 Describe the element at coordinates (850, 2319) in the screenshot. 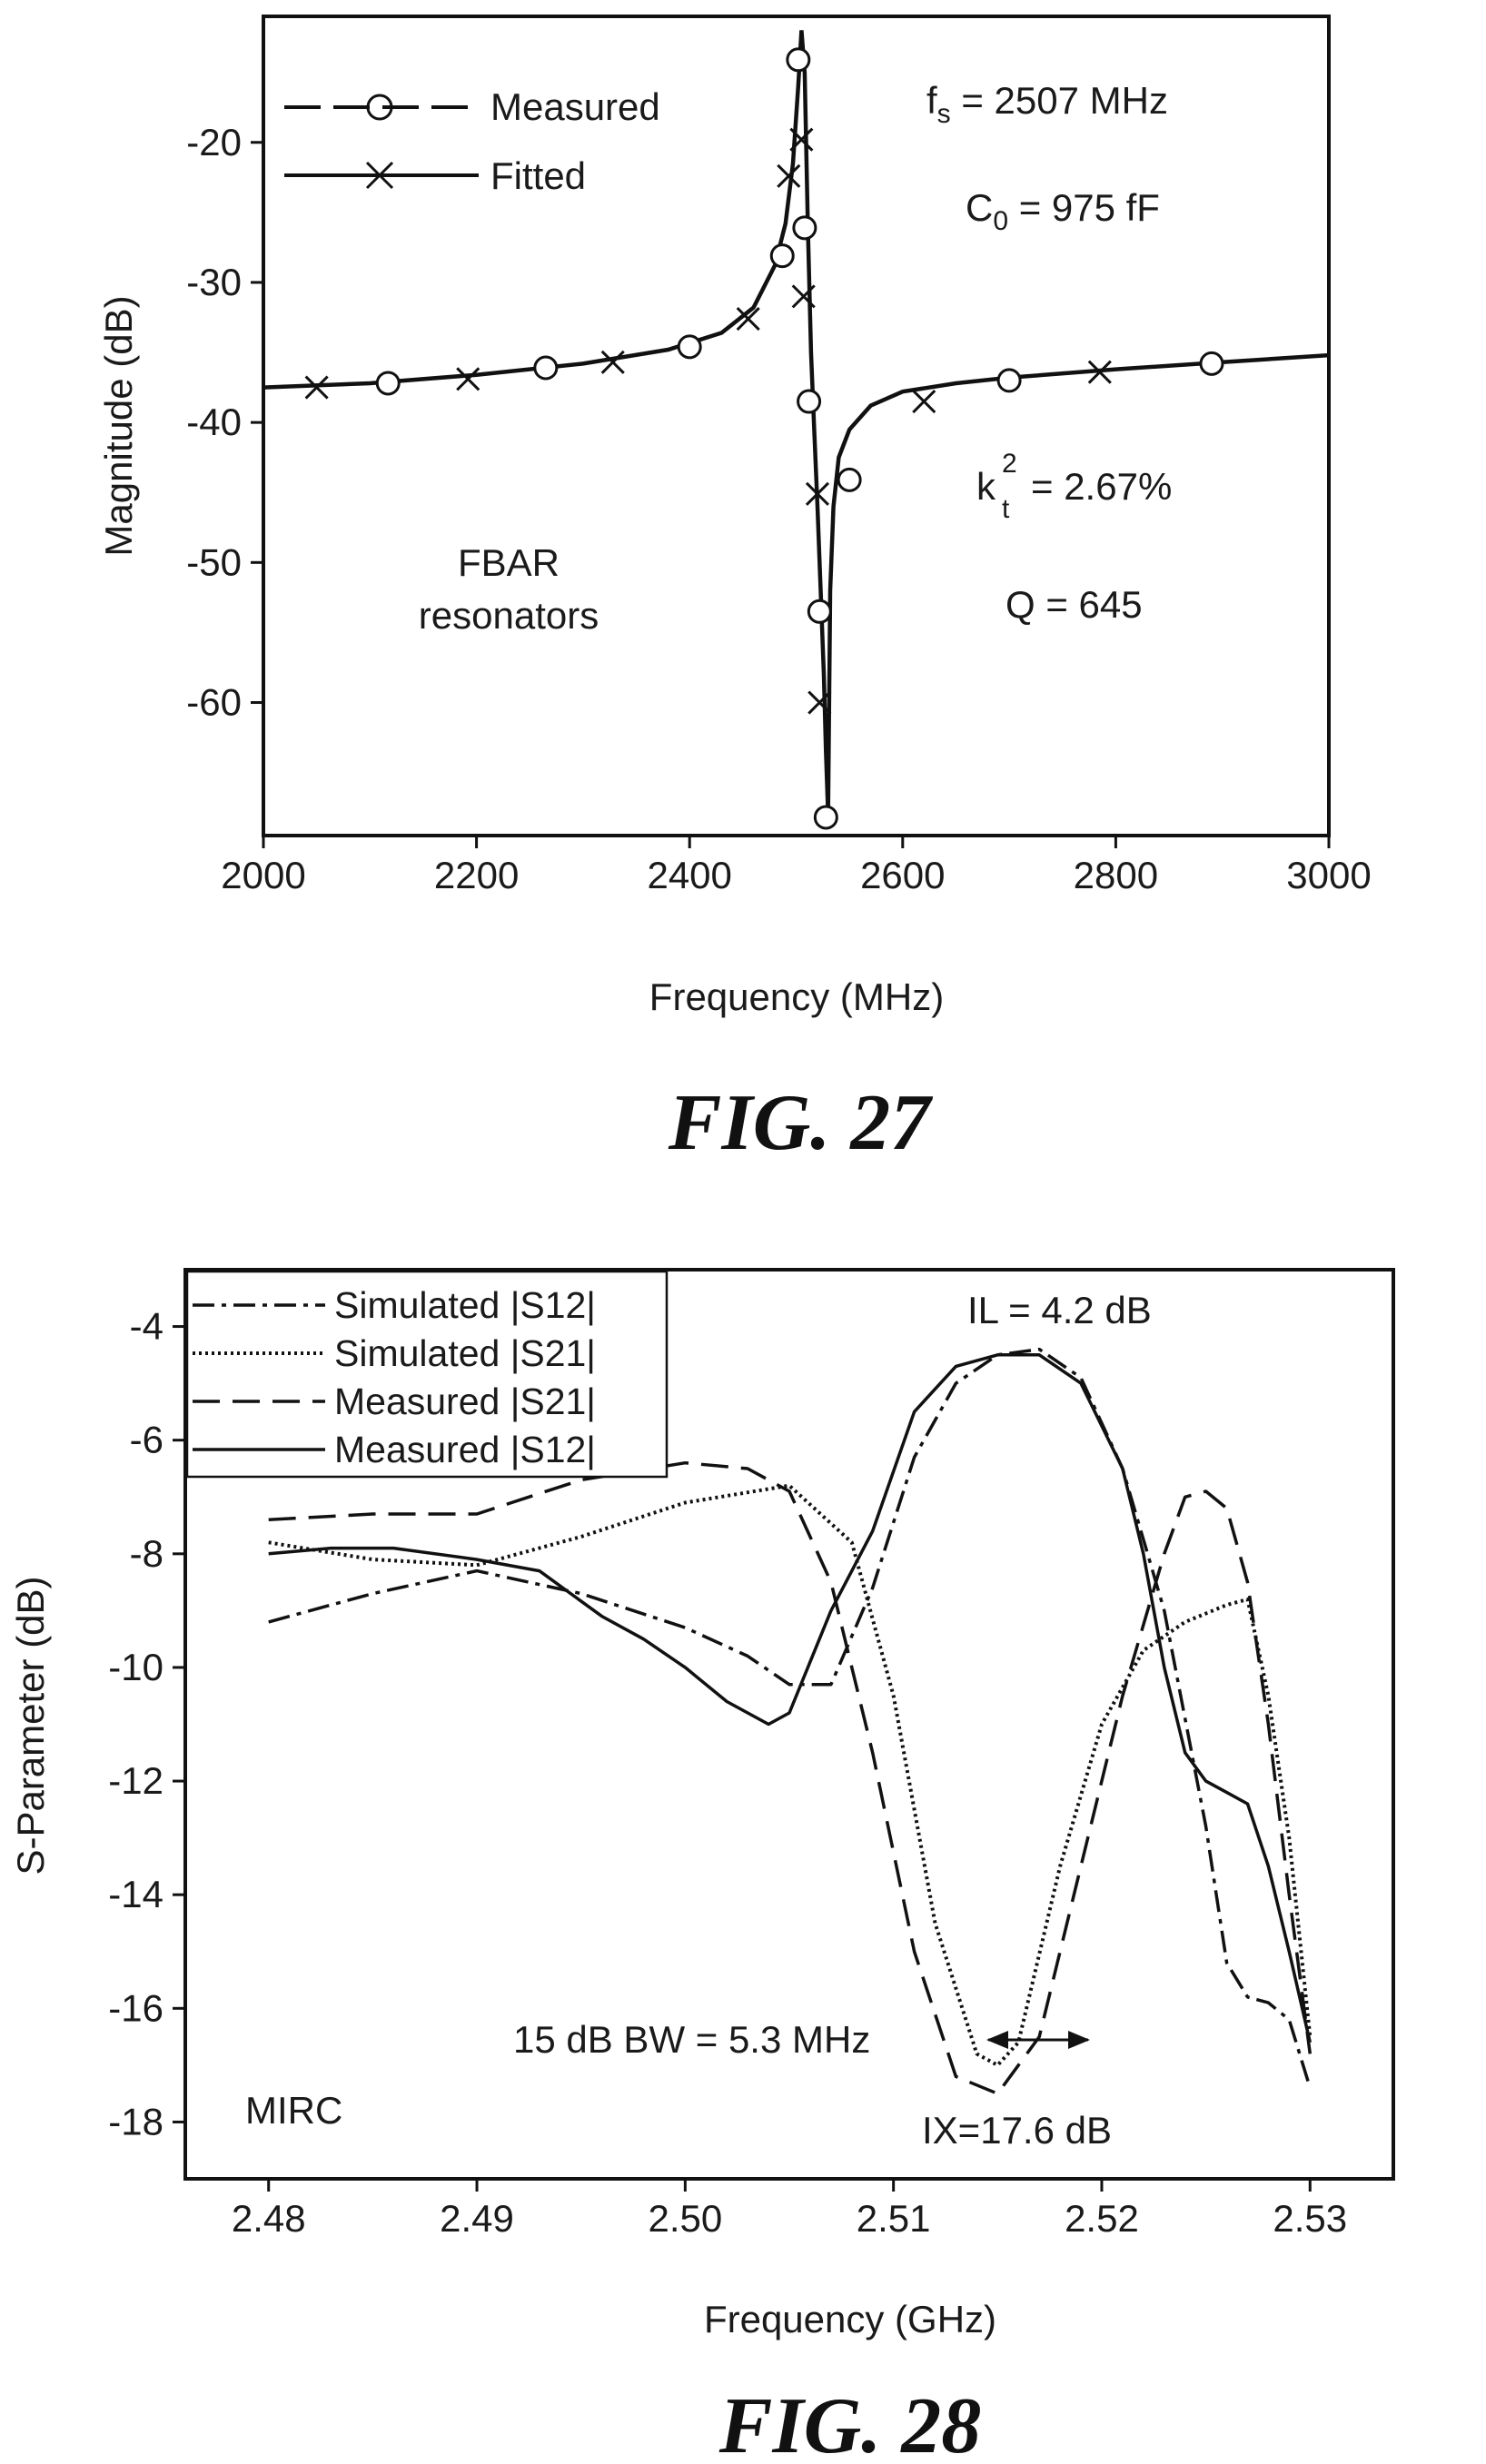

I see `fig28-x-axis-label: Frequency (GHz)` at that location.